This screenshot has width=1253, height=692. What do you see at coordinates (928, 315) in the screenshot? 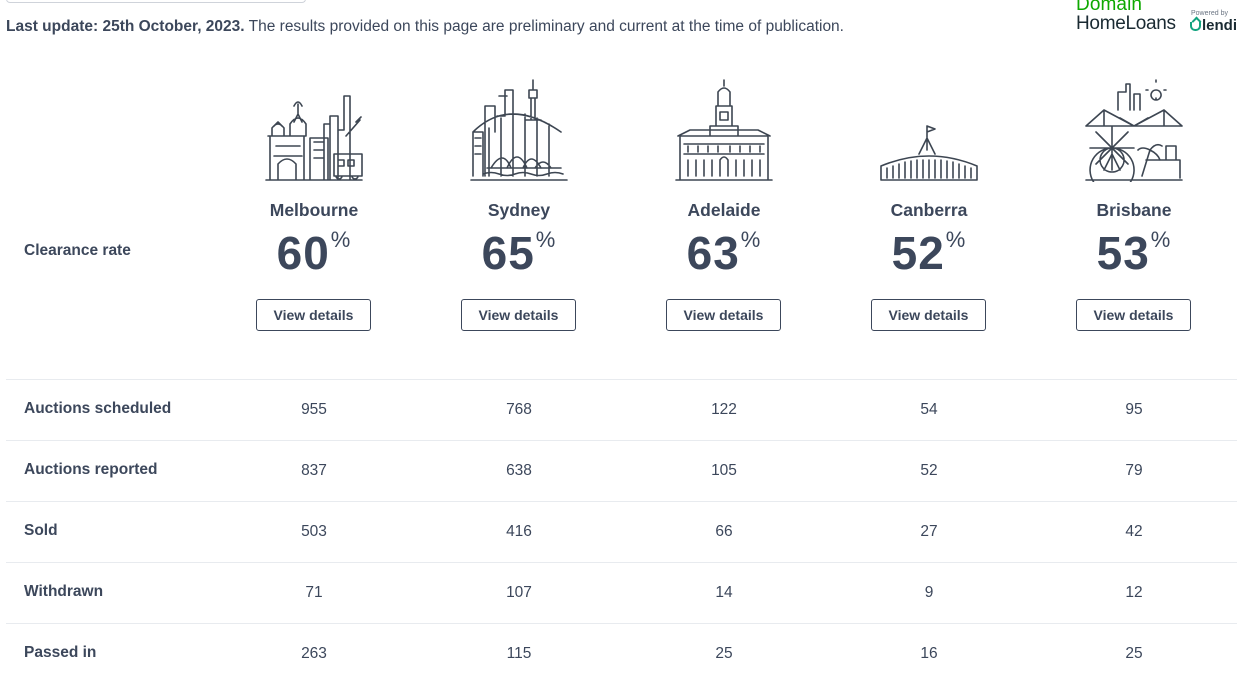
I see `view-details-button-canberra: View details` at bounding box center [928, 315].